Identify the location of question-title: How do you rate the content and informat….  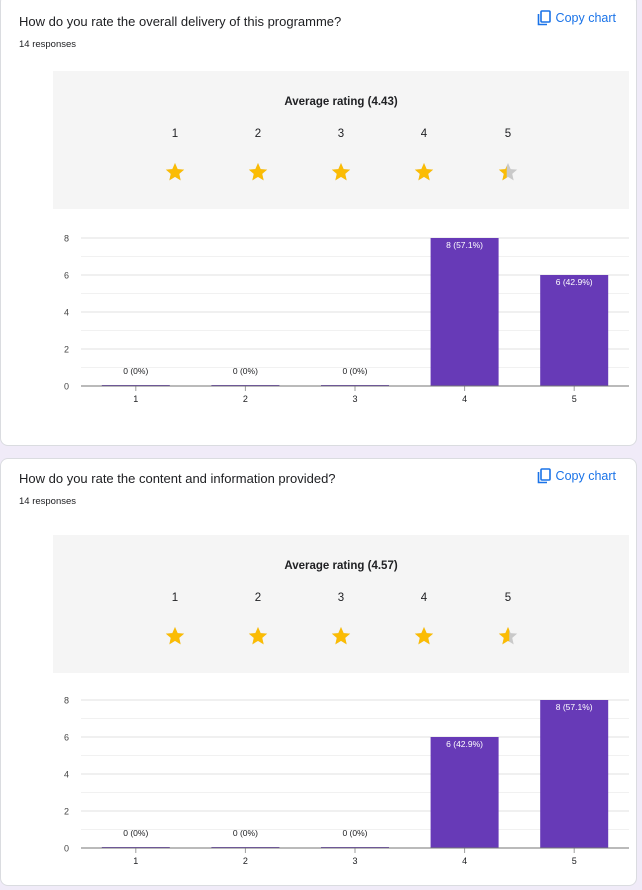
(177, 478).